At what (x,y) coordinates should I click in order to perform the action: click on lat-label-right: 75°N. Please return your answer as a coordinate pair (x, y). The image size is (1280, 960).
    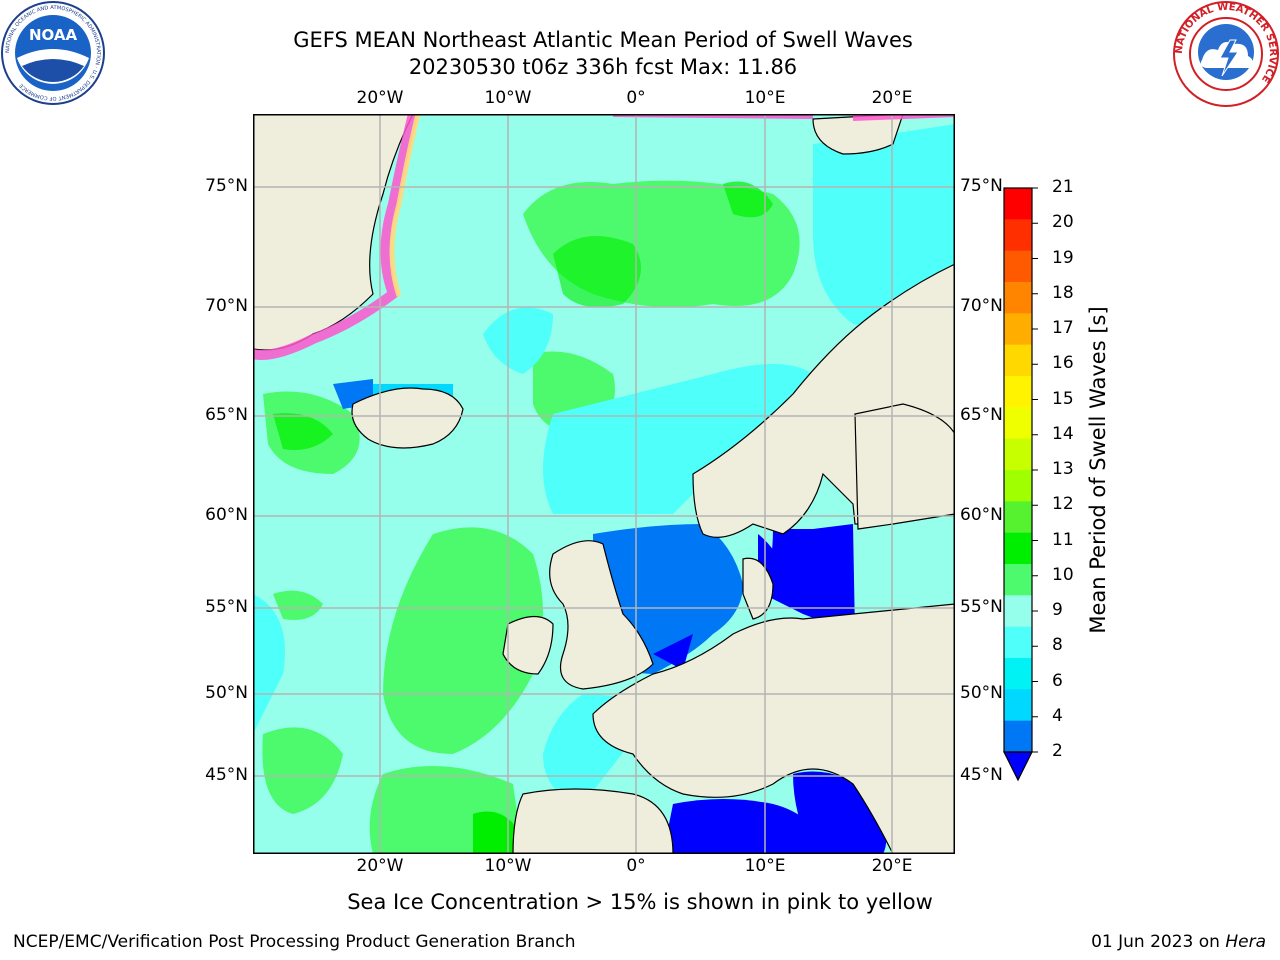
    Looking at the image, I should click on (981, 186).